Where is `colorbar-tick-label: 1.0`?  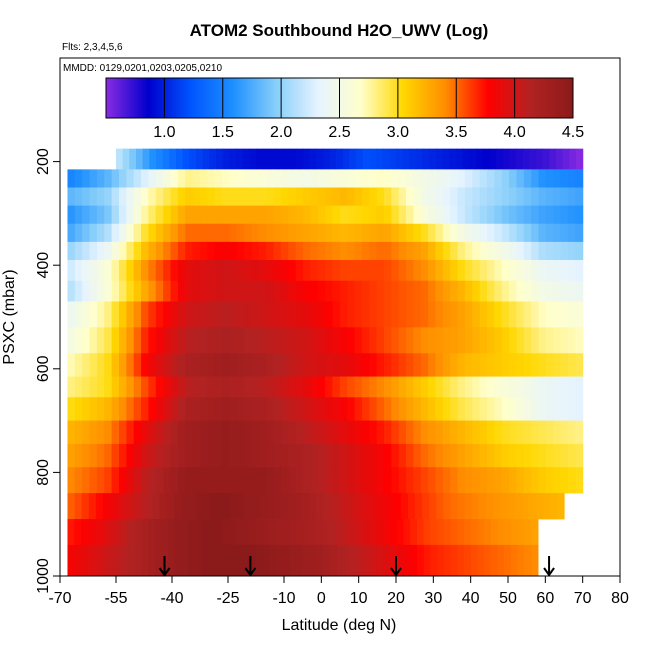 colorbar-tick-label: 1.0 is located at coordinates (164, 132).